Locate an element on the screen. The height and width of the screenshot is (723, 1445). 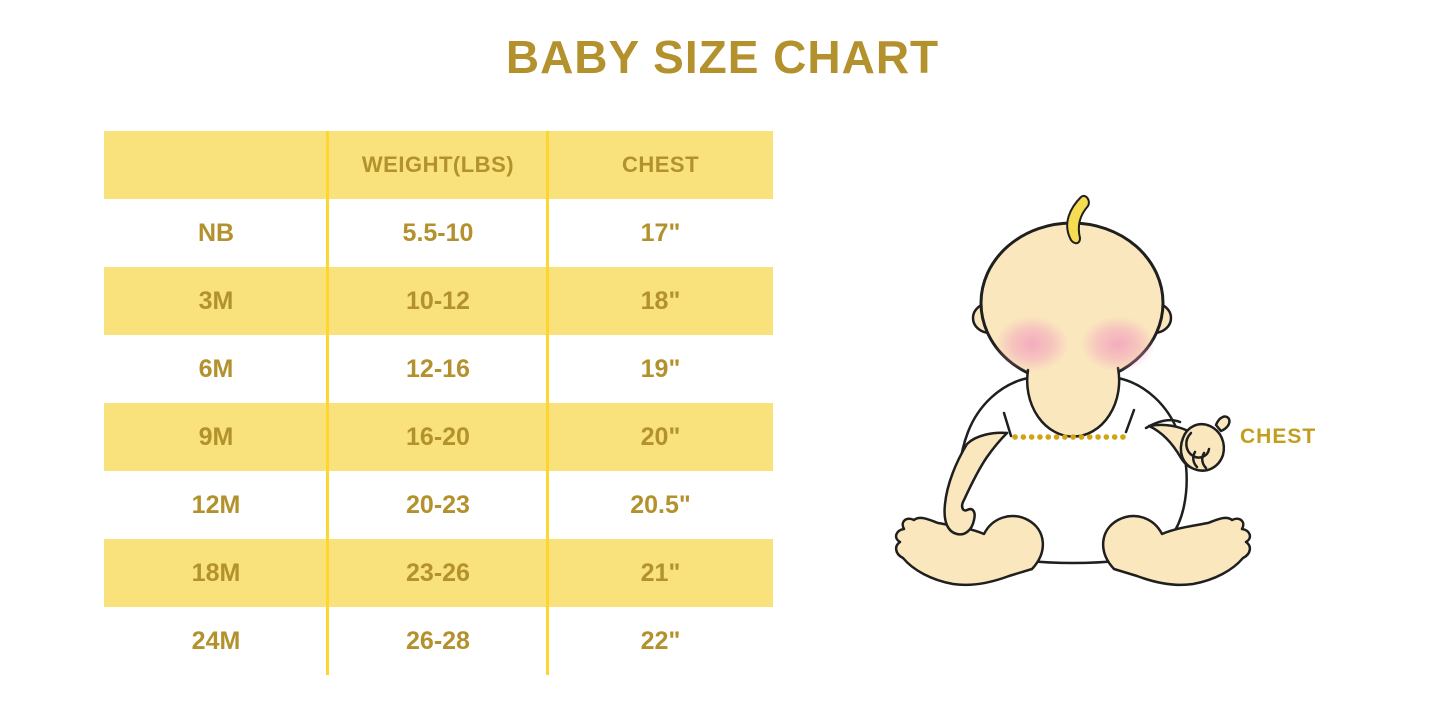
table-row-6m: 6M 12-16 19" is located at coordinates (438, 369).